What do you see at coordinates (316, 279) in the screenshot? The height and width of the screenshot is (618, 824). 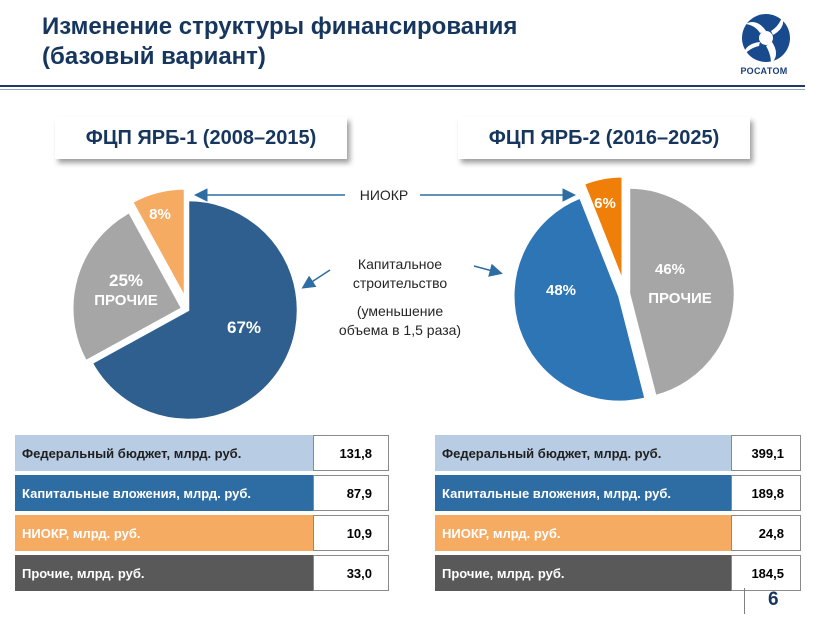 I see `capital-arrow-left` at bounding box center [316, 279].